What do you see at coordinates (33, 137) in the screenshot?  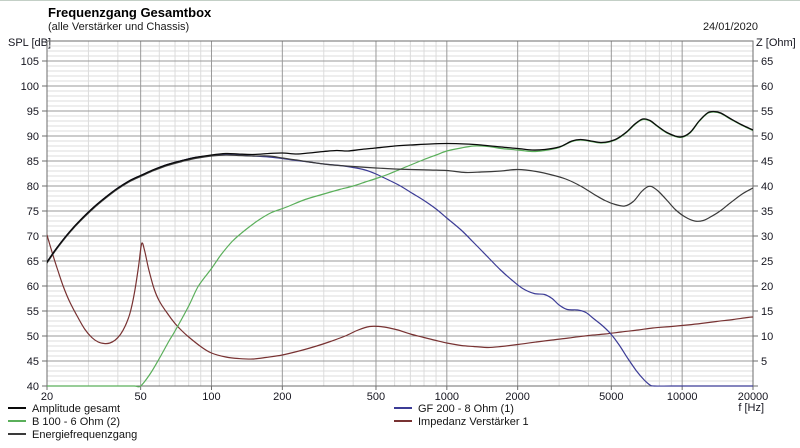 I see `spl-tick-label: 90` at bounding box center [33, 137].